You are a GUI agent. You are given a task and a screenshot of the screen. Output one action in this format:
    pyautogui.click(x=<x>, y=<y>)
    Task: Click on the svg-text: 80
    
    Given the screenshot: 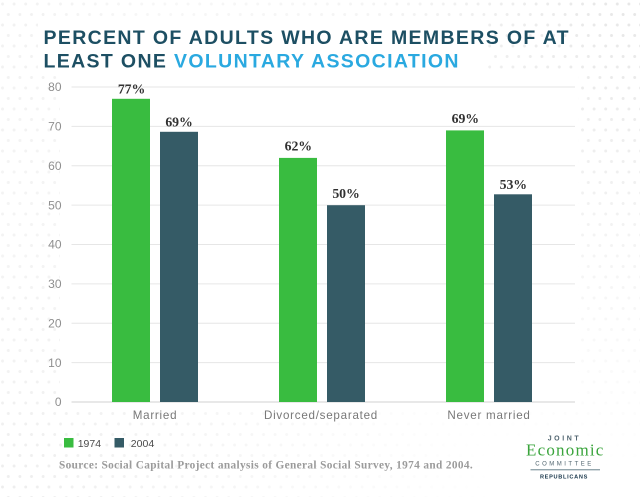 What is the action you would take?
    pyautogui.click(x=55, y=87)
    